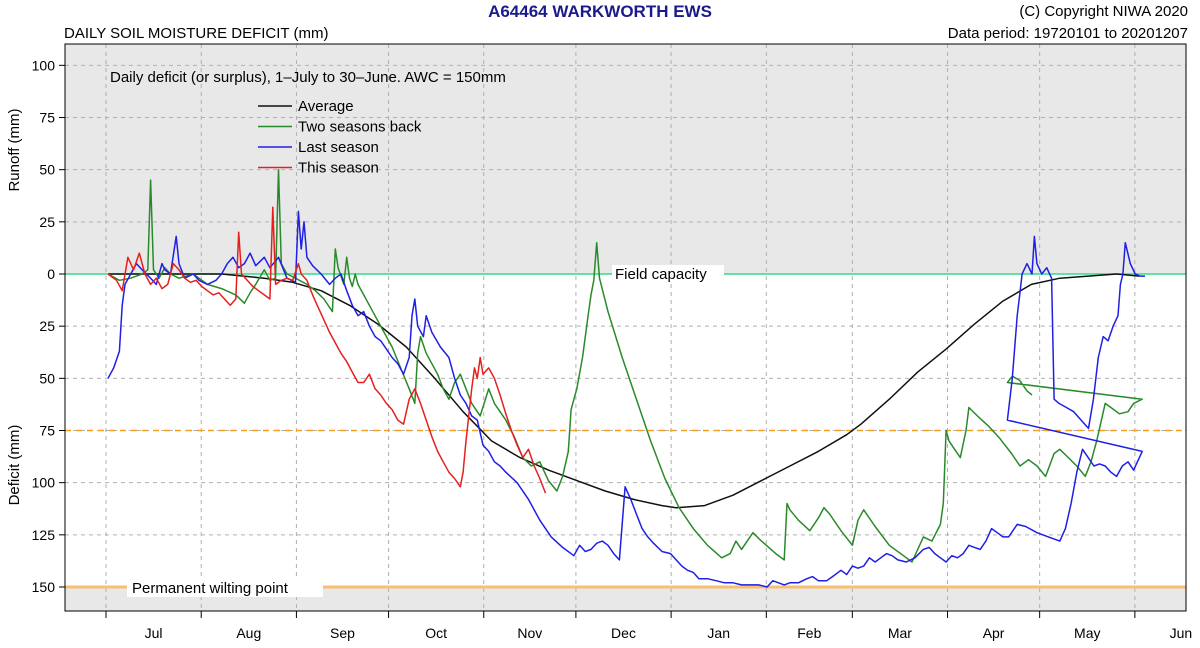 This screenshot has height=648, width=1200. I want to click on y-axis-label-deficit: Deficit (mm), so click(14, 465).